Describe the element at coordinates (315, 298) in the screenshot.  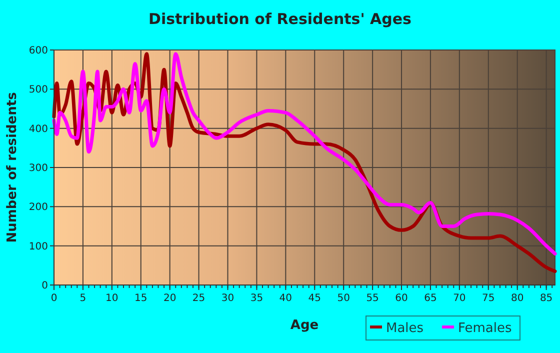
I see `x-tick-label: 45` at that location.